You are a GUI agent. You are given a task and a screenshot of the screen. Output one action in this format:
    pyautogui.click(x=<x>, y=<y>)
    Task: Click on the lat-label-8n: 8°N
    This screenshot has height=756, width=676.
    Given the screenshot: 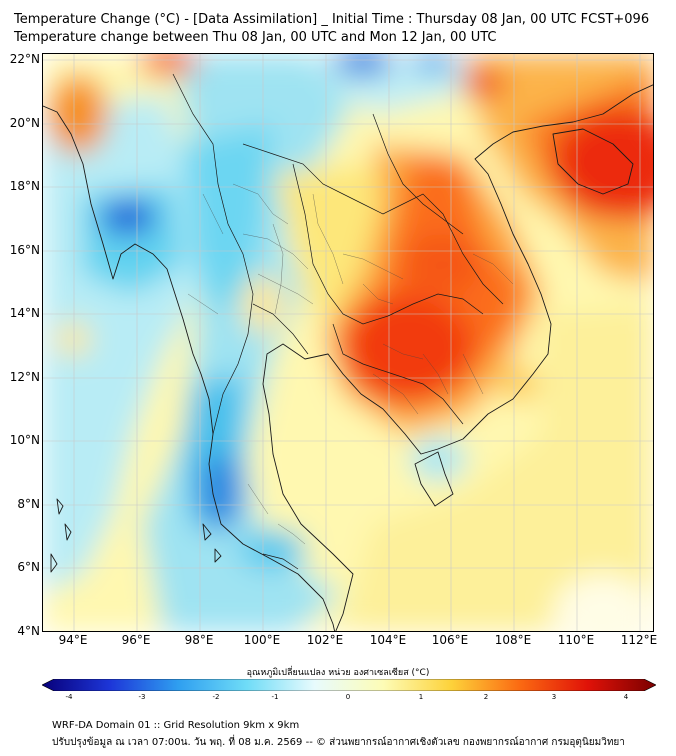 What is the action you would take?
    pyautogui.click(x=28, y=504)
    